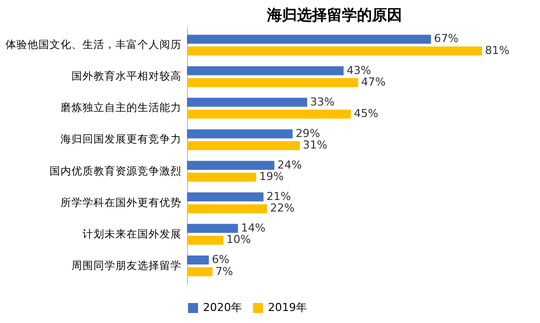 Image resolution: width=540 pixels, height=323 pixels. I want to click on y-tick-label: 所学学科在国外更有优势, so click(121, 202).